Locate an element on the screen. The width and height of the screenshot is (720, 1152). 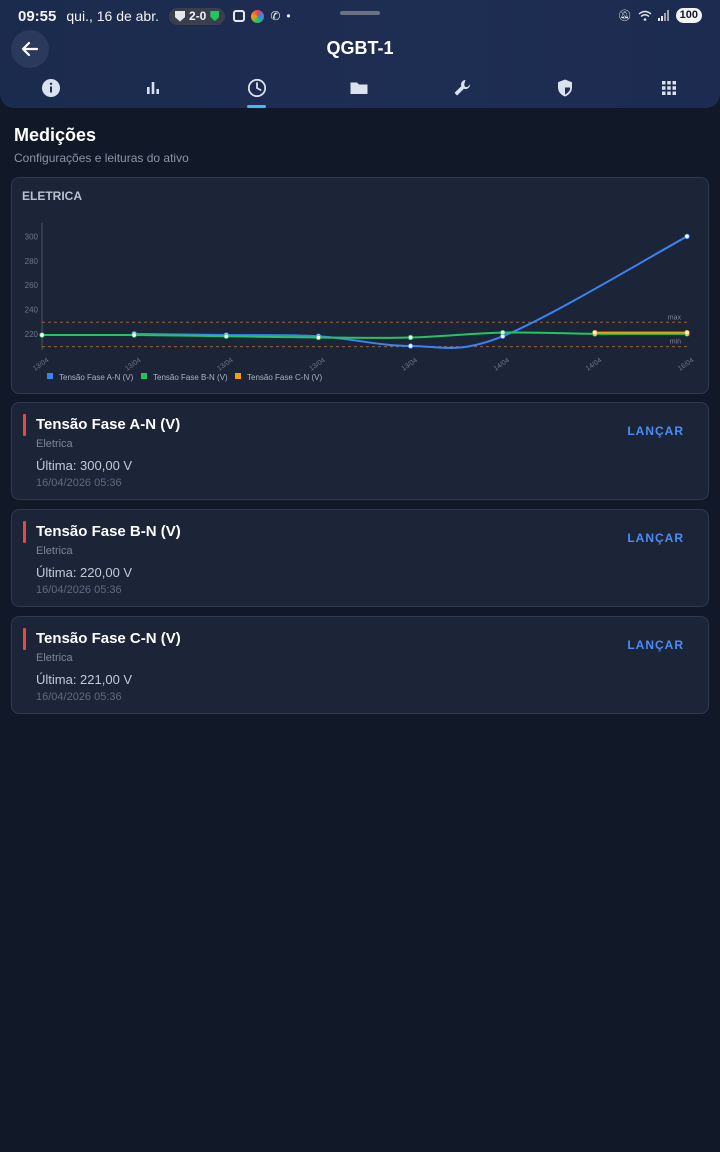
team-shield-icon is located at coordinates (180, 16).